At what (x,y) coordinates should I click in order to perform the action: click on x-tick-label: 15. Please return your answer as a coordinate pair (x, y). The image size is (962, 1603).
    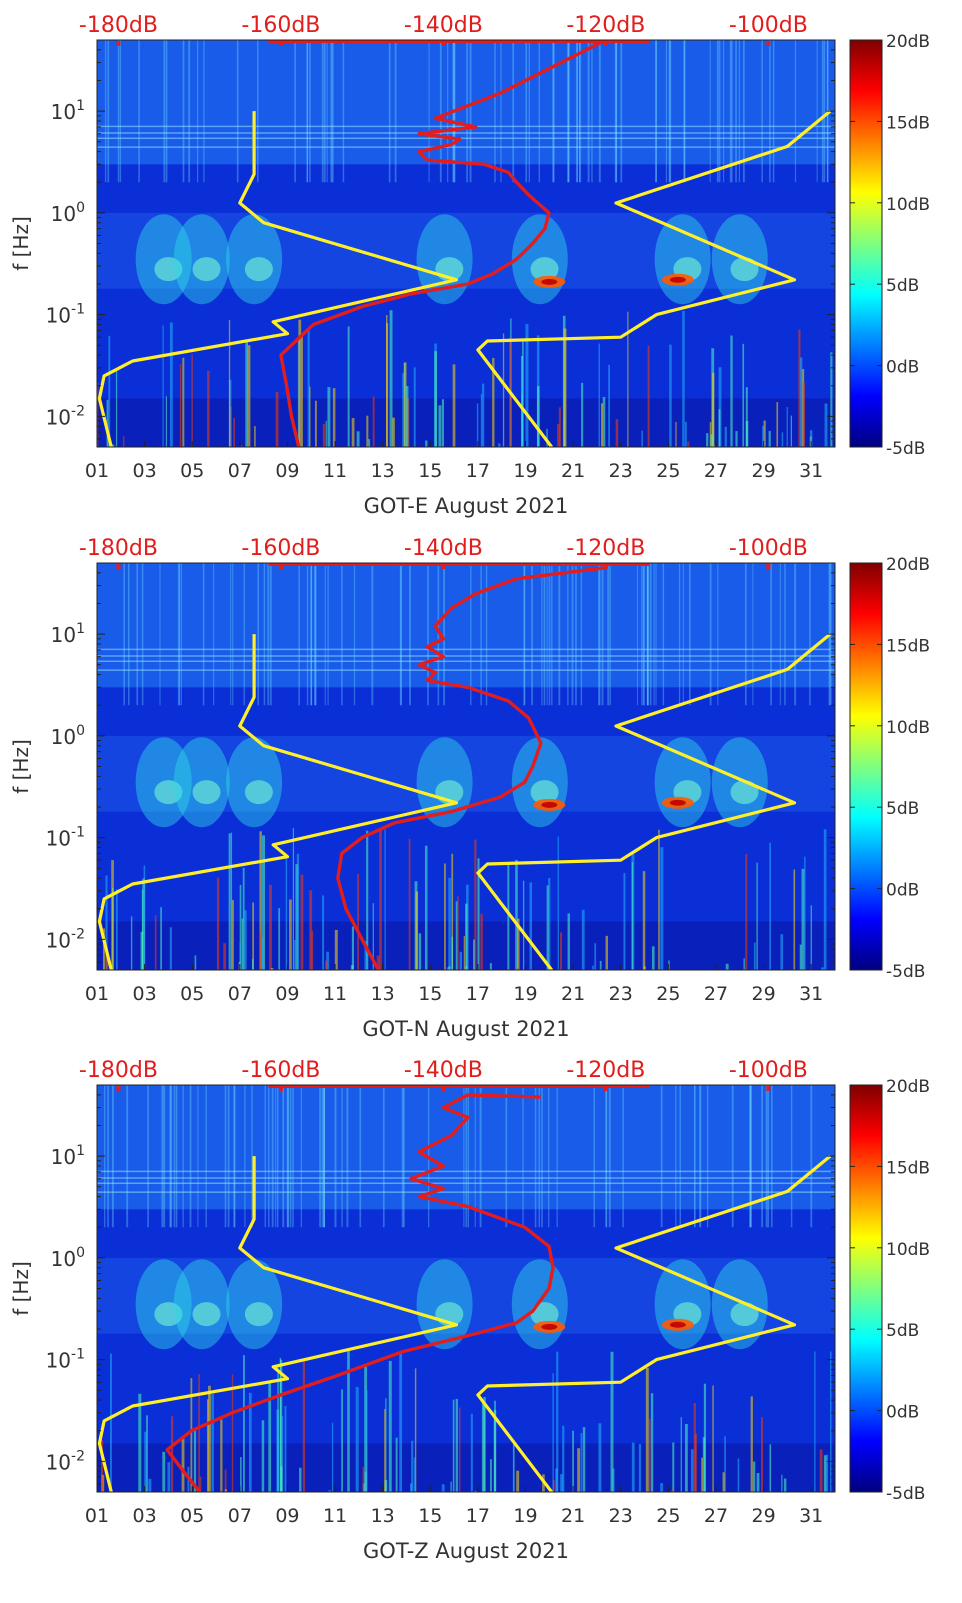
    Looking at the image, I should click on (430, 471).